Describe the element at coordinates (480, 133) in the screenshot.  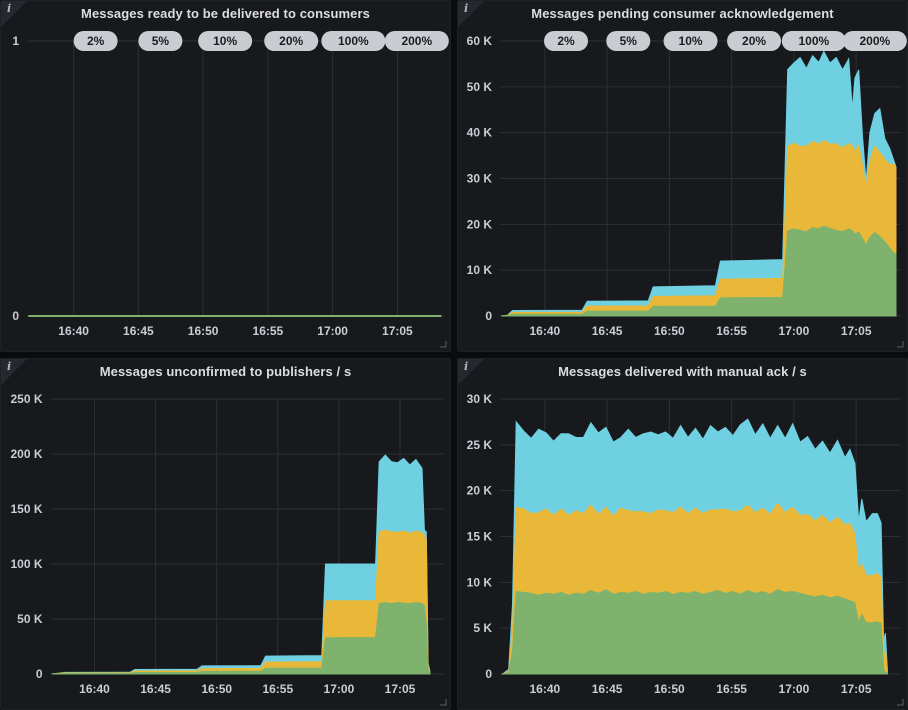
I see `y-tick-label: 40 K` at that location.